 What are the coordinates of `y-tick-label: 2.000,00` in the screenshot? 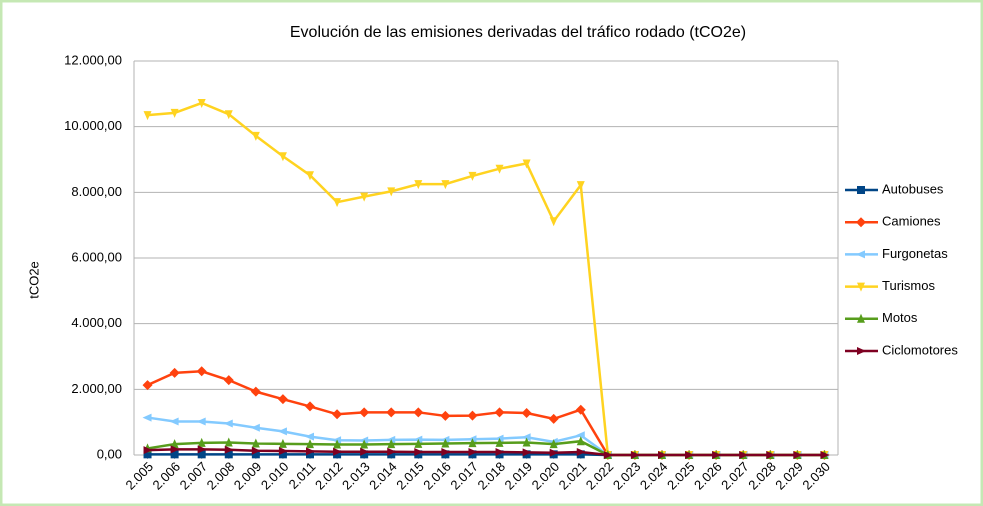 It's located at (96, 388).